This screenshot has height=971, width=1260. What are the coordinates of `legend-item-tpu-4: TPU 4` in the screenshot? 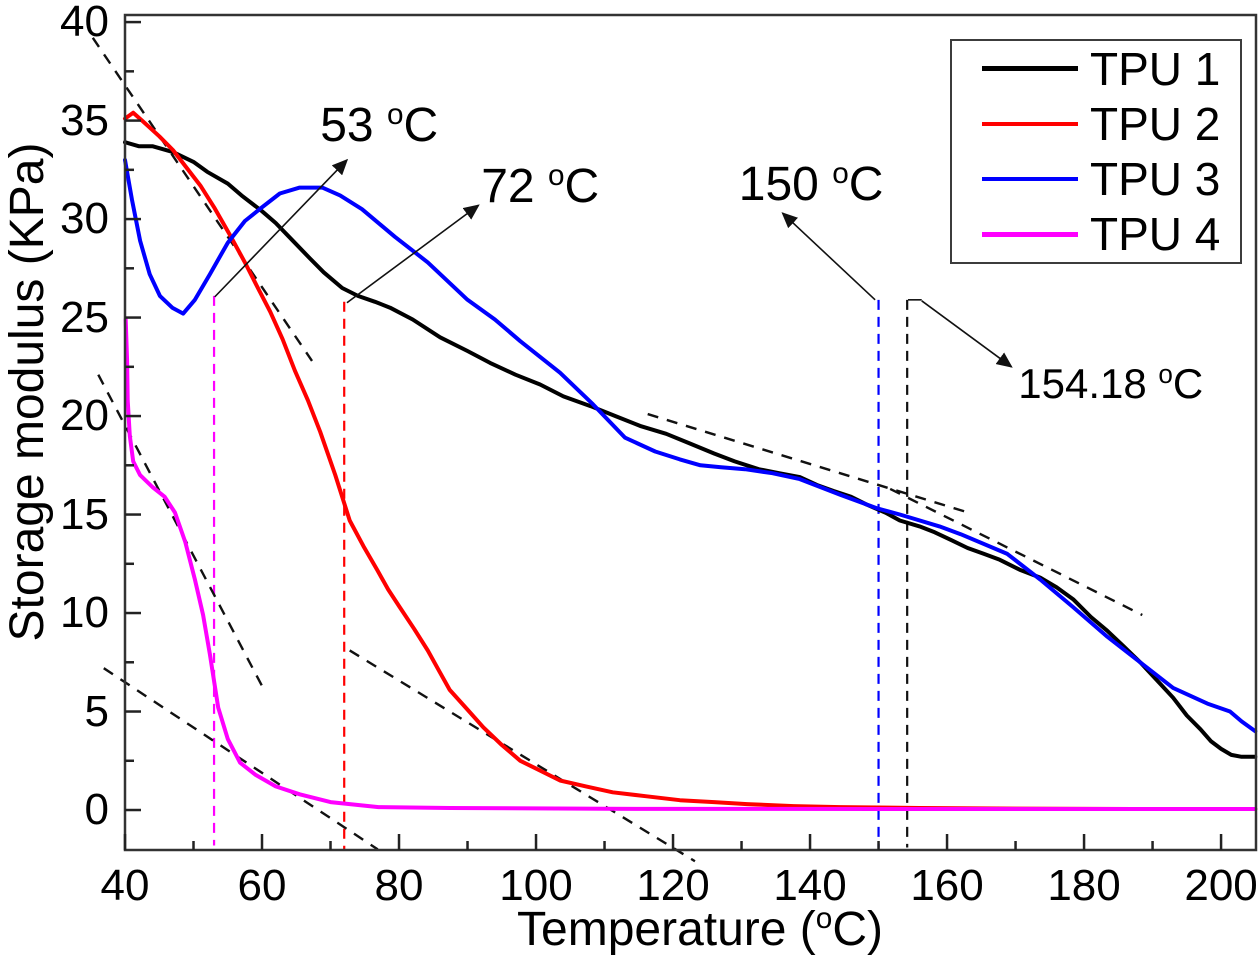 It's located at (1096, 234).